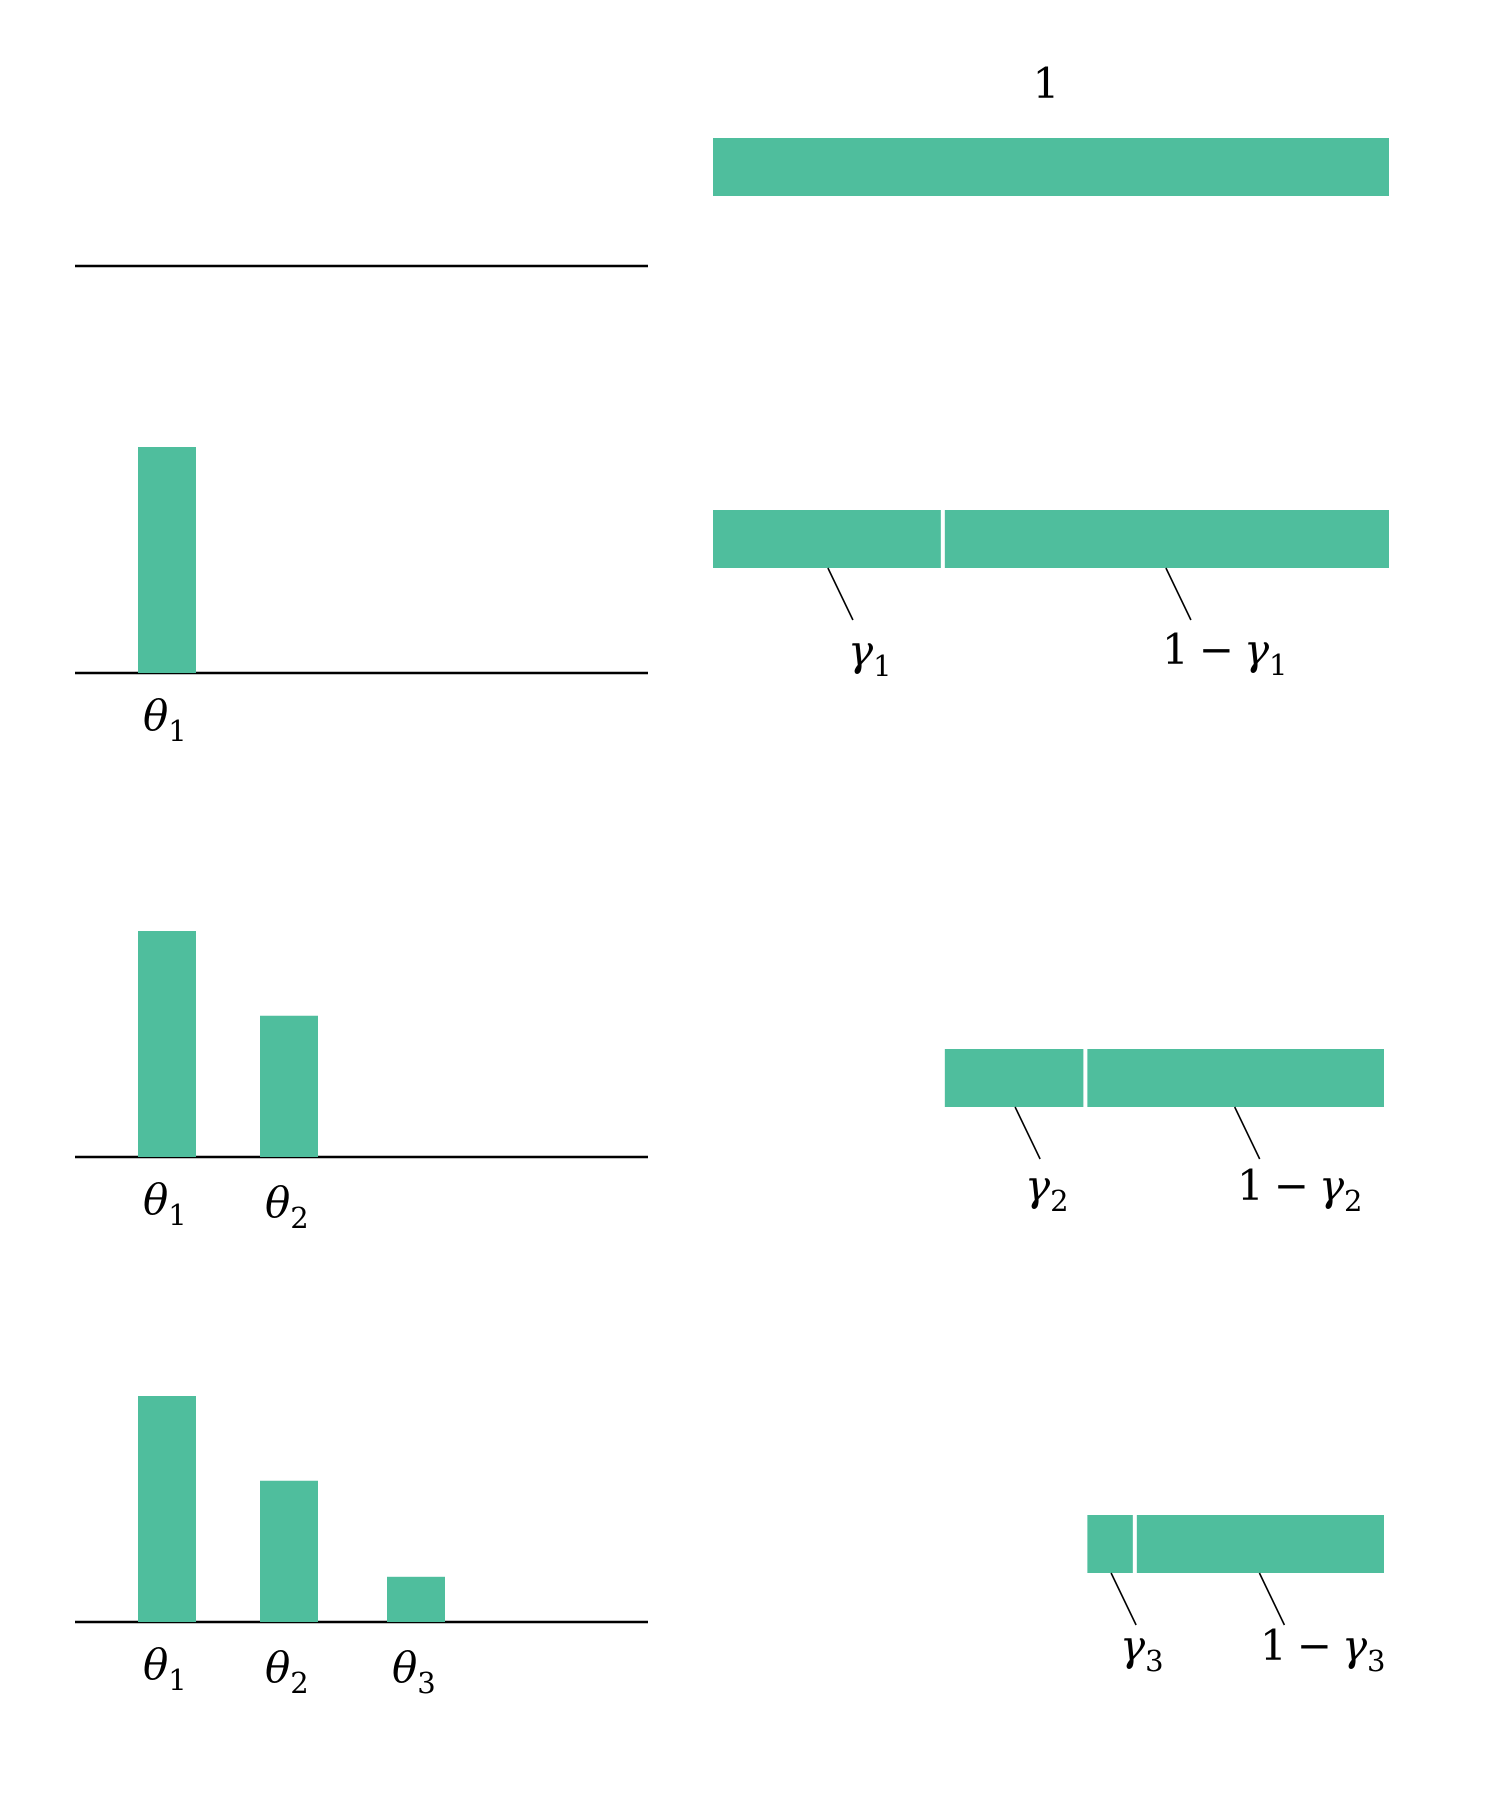 This screenshot has height=1807, width=1500. I want to click on theta-label-3: θ3, so click(414, 1671).